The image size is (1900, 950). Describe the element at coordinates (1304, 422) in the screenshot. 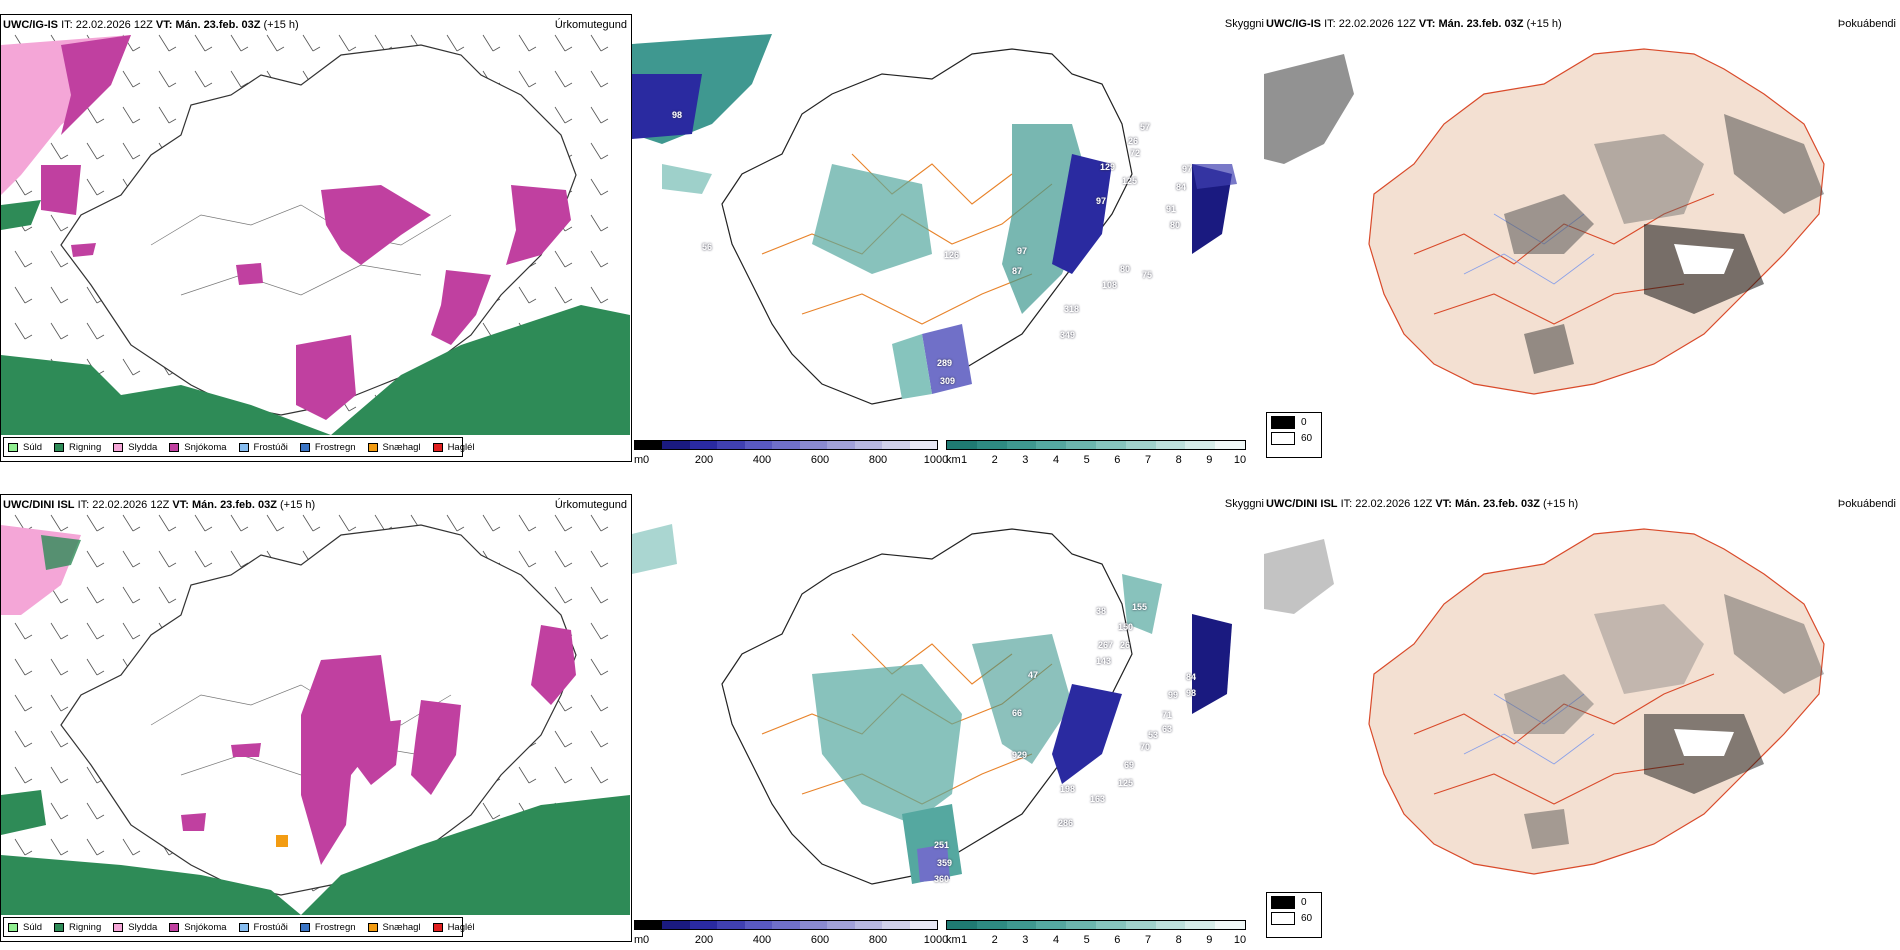

I see `fog-legend-label: 0` at that location.